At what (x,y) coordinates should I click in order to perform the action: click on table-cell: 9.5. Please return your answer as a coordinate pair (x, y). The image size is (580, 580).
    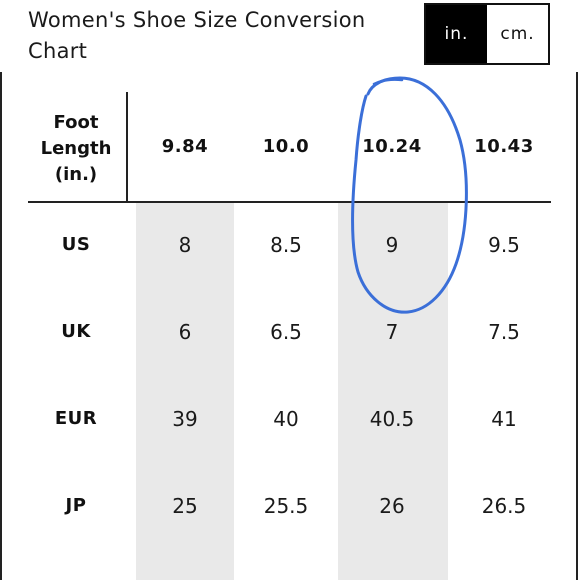
    Looking at the image, I should click on (504, 245).